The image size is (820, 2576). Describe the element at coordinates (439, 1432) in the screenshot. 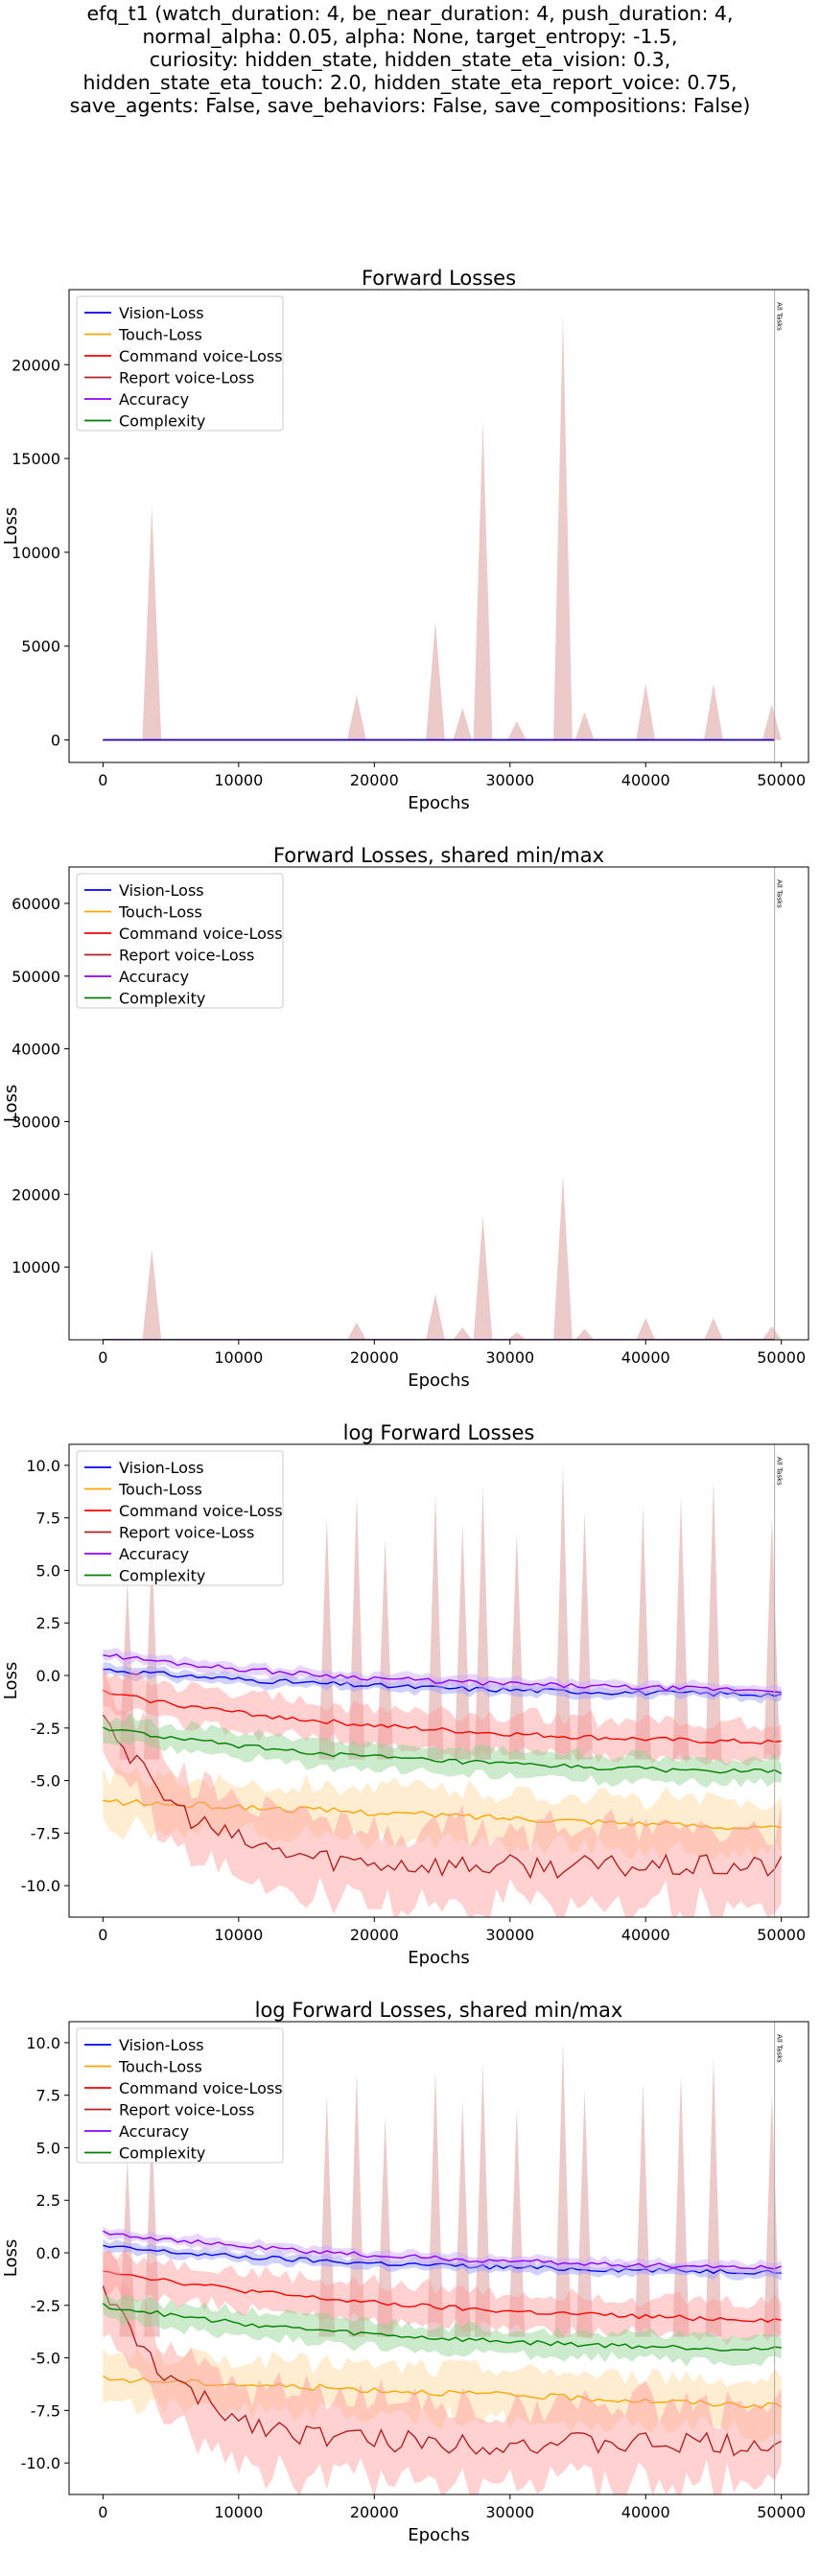

I see `chart-title: log Forward Losses` at that location.